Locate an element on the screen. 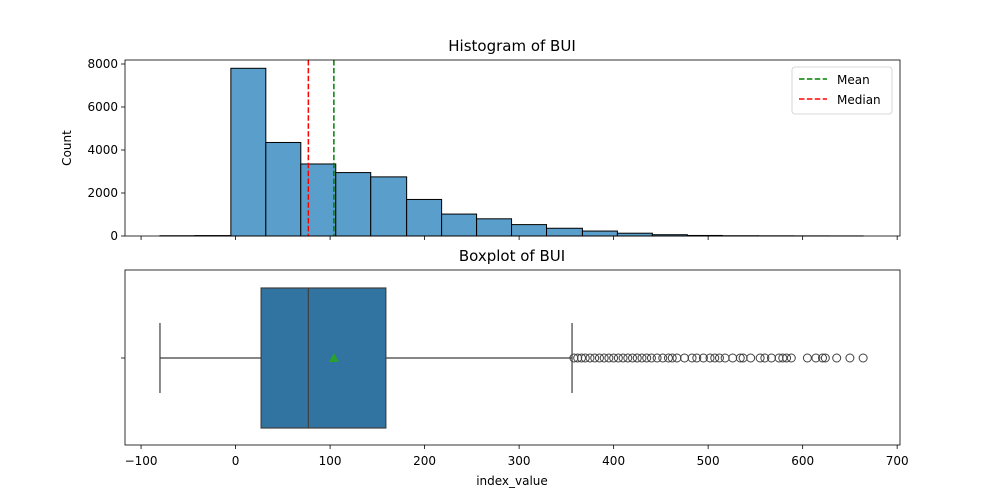 This screenshot has width=1000, height=500. boxplot-outliers is located at coordinates (718, 358).